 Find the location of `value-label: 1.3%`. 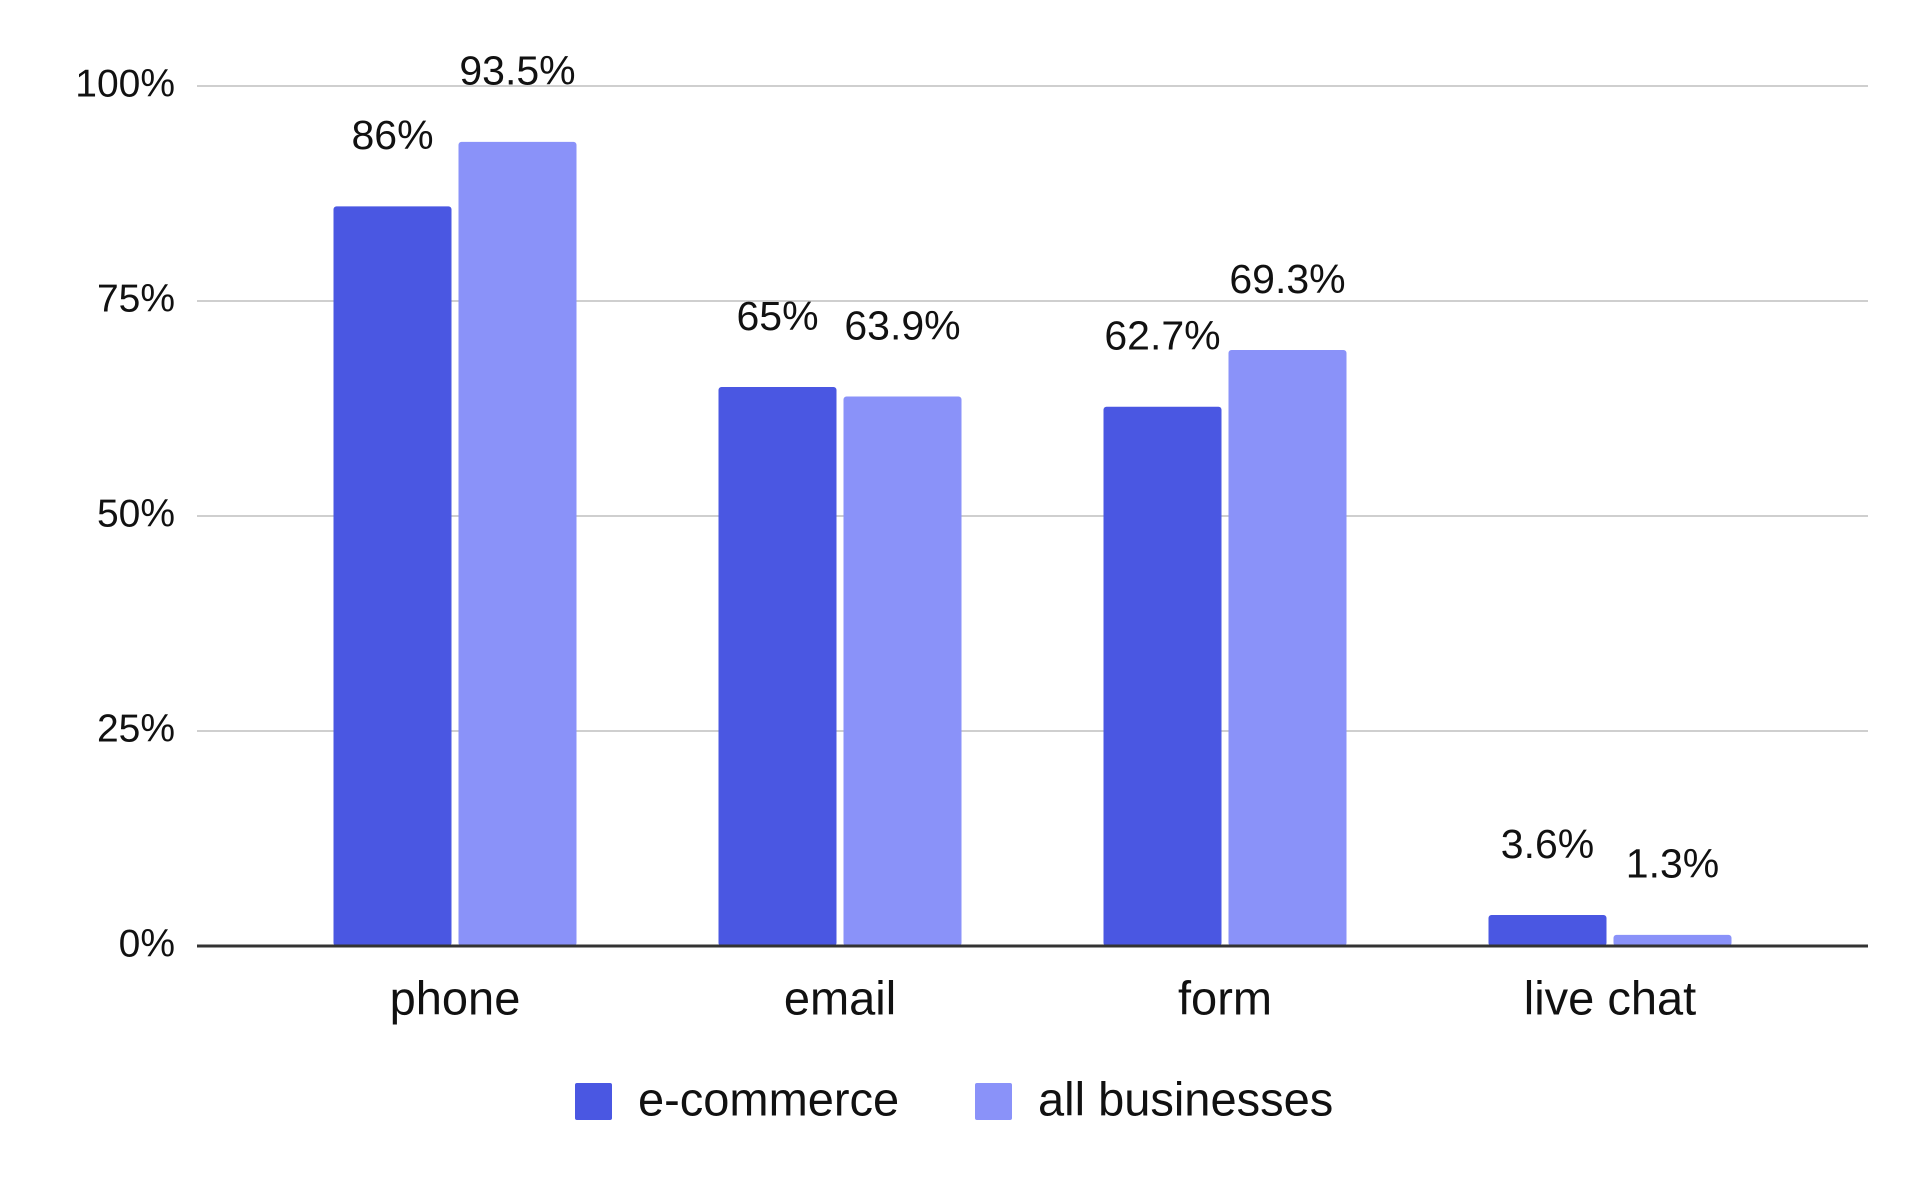

value-label: 1.3% is located at coordinates (1672, 864).